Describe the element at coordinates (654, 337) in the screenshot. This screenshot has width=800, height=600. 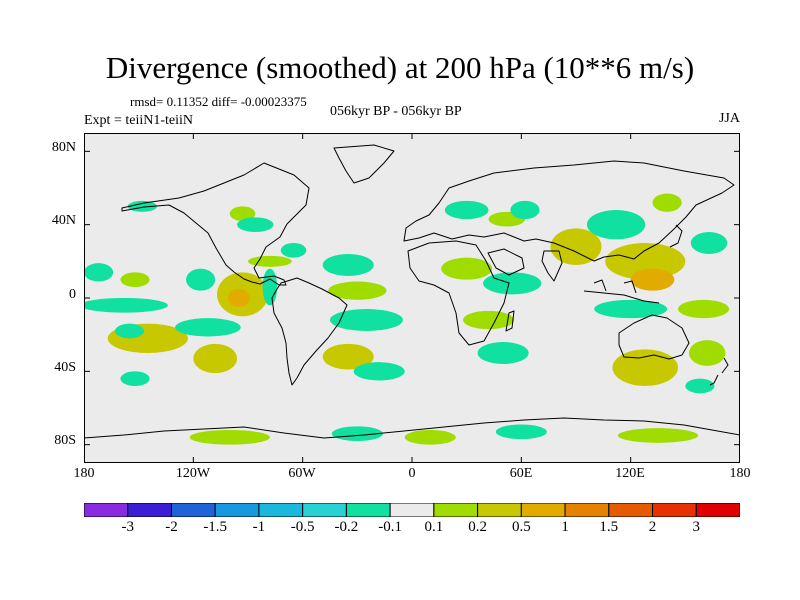
I see `coastline-australia` at that location.